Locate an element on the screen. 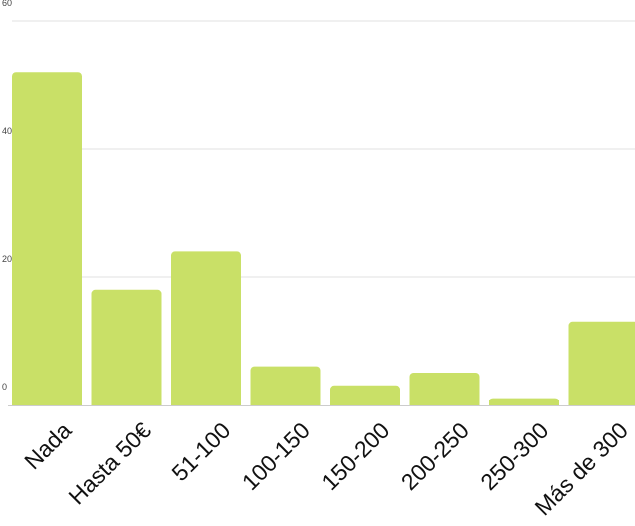 Image resolution: width=635 pixels, height=526 pixels. x-tick-label: Nada is located at coordinates (47, 445).